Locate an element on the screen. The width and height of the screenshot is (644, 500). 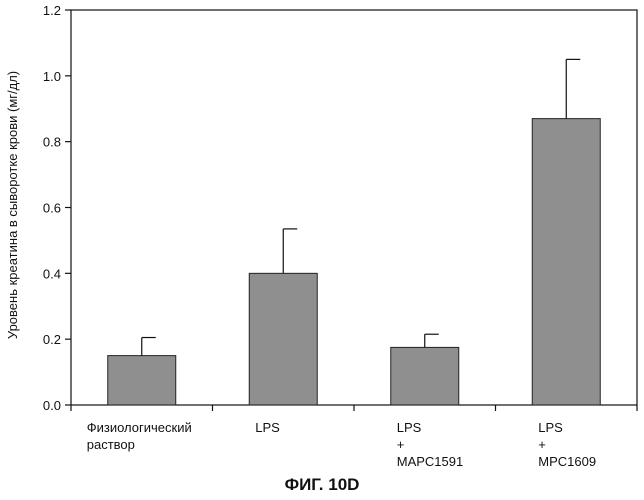
figure-caption: ФИГ. 10D is located at coordinates (322, 485).